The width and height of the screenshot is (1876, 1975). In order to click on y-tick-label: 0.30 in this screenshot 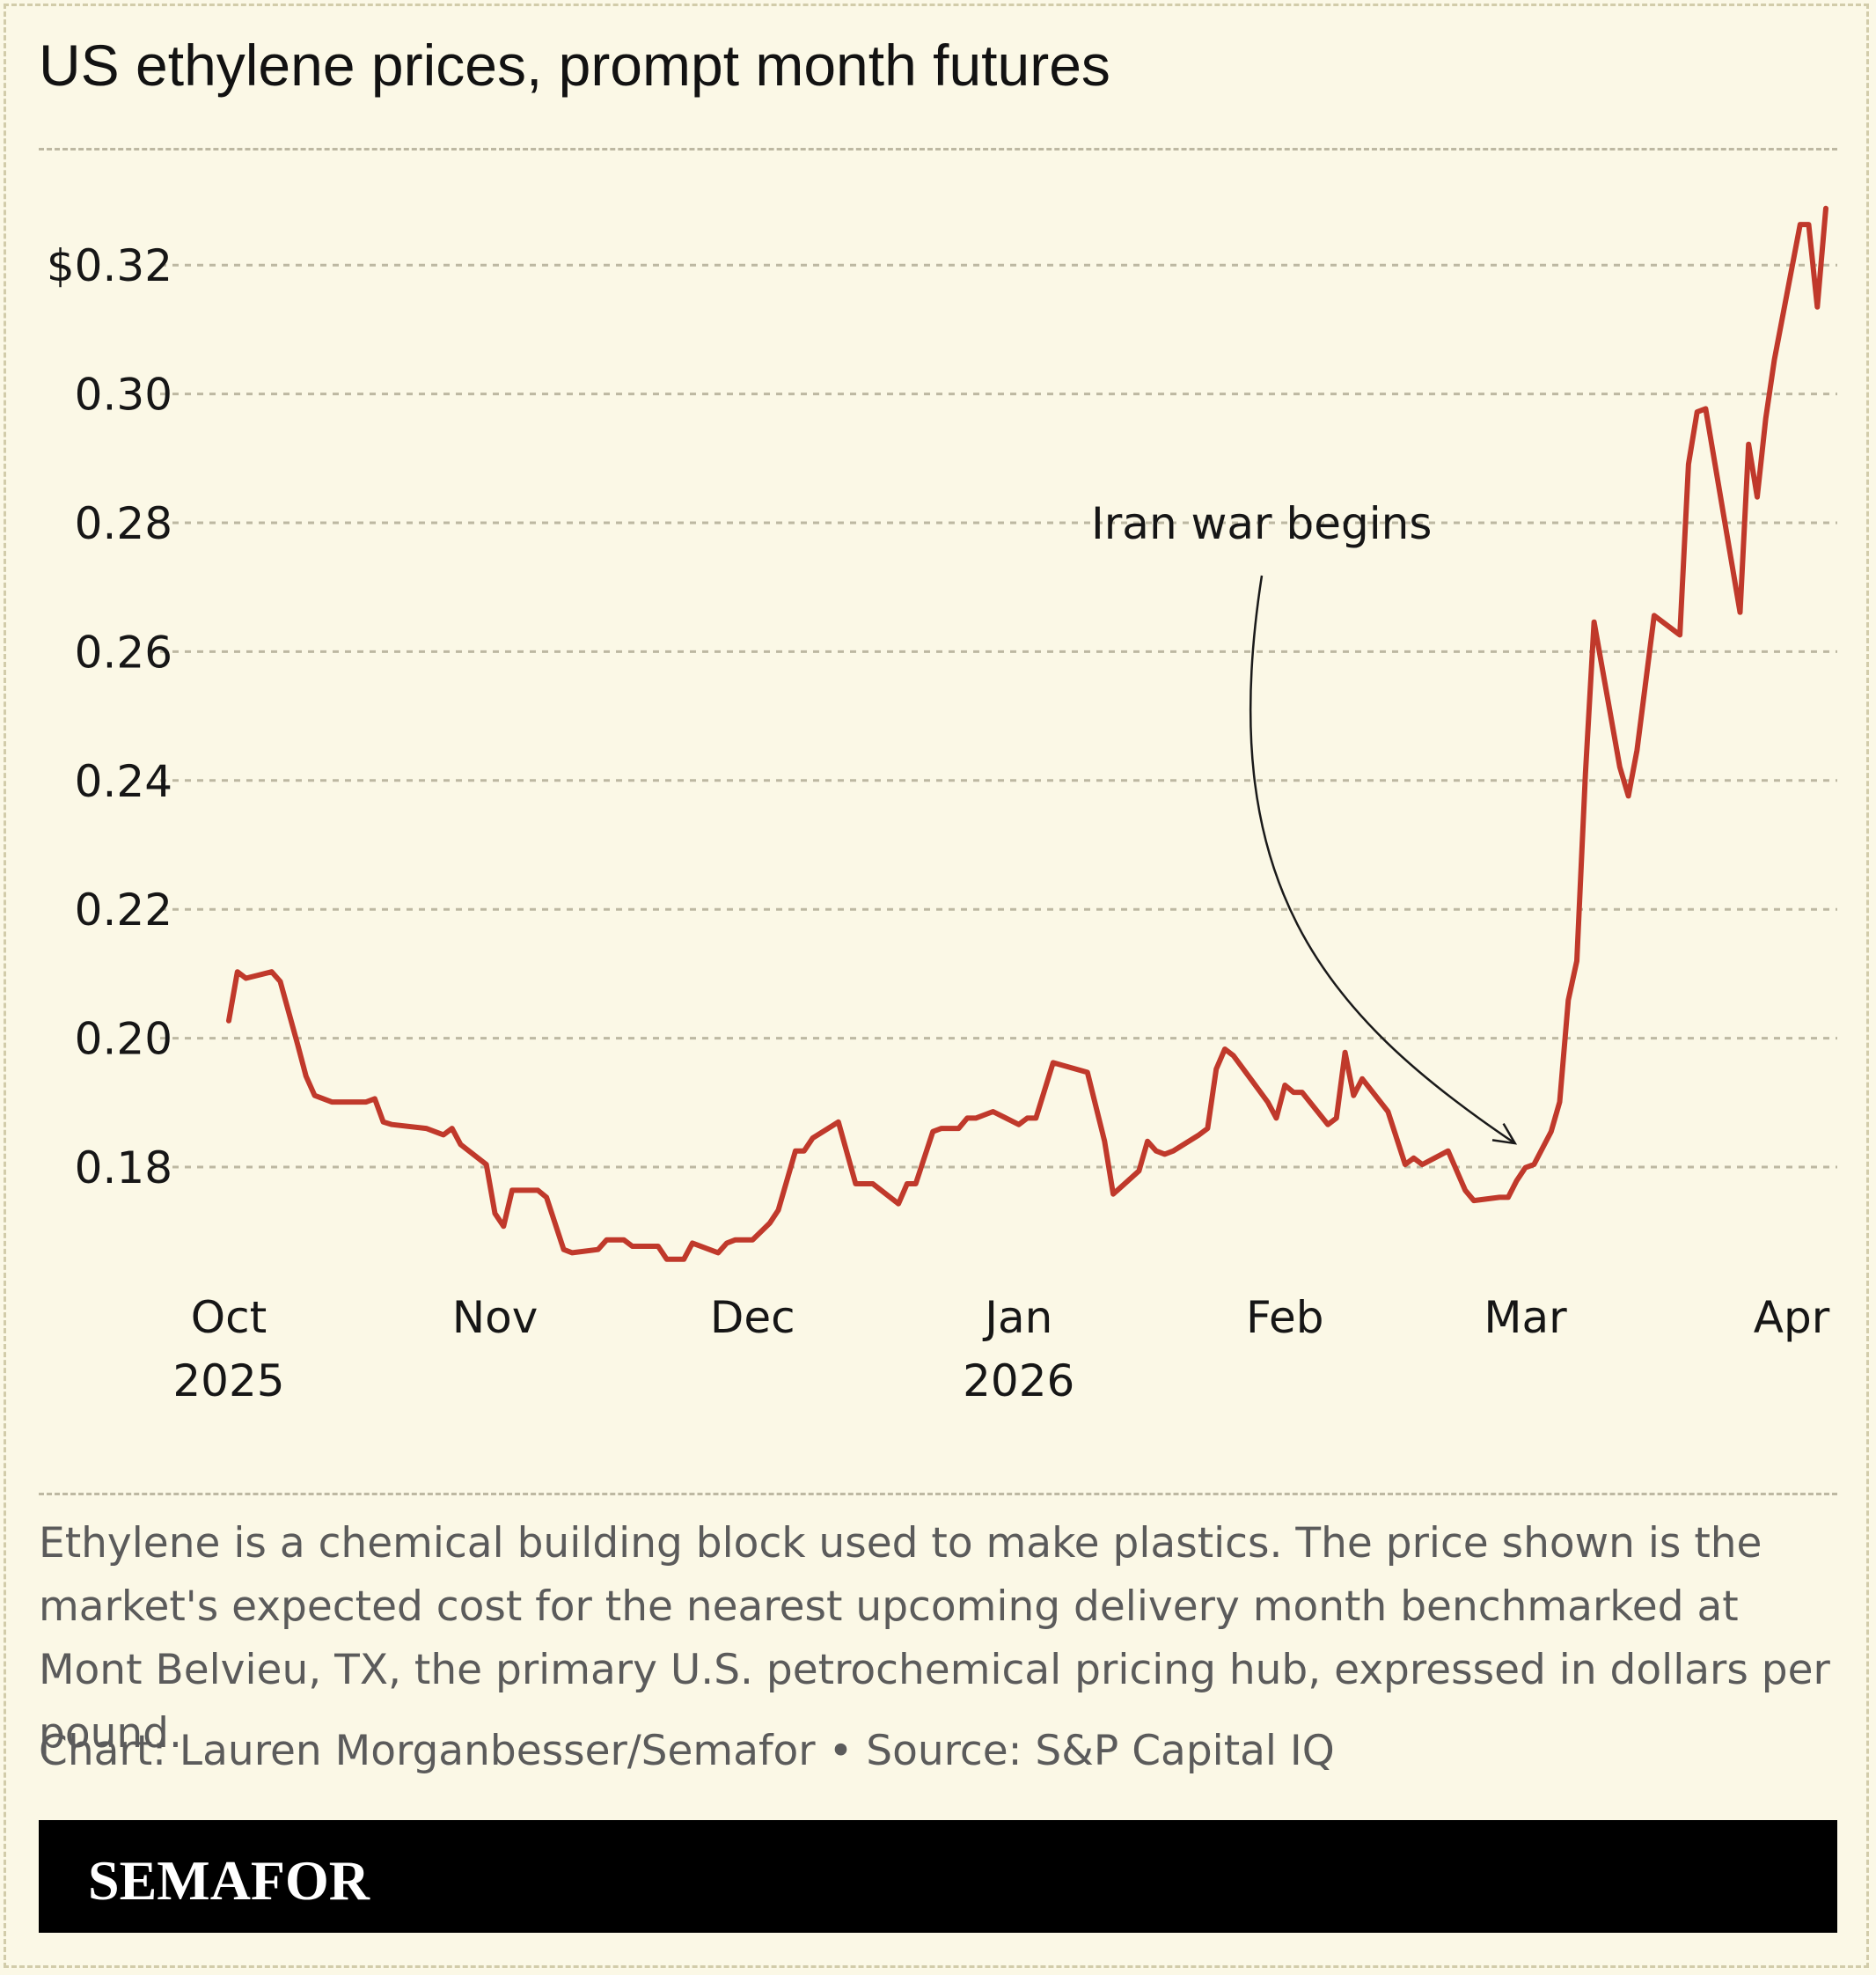, I will do `click(124, 395)`.